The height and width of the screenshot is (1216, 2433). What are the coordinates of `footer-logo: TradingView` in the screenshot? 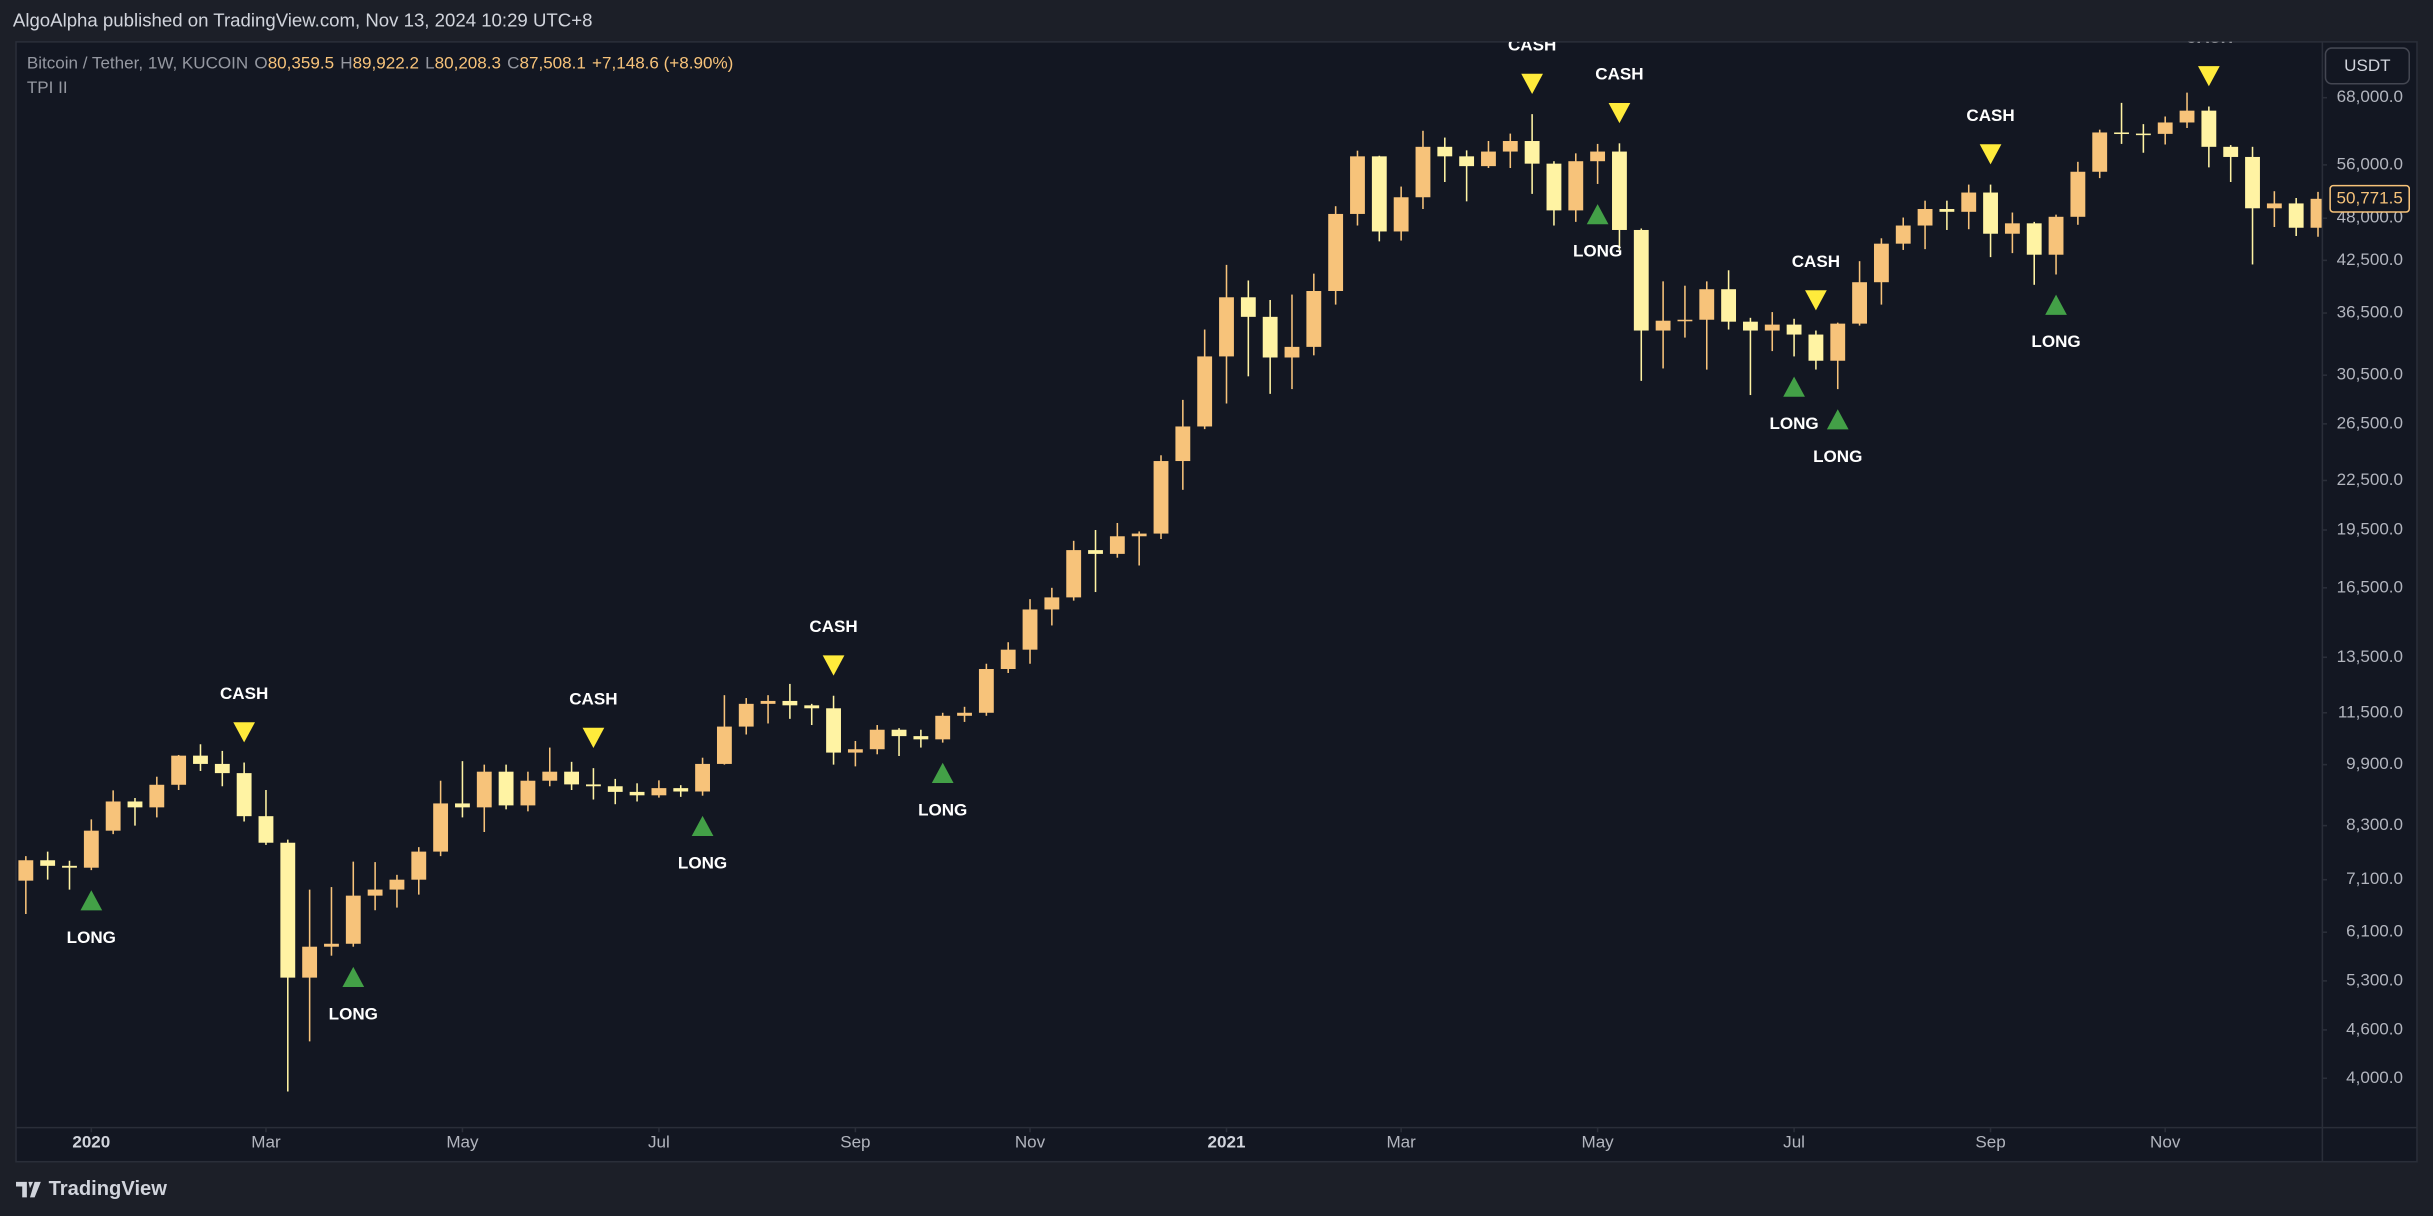 It's located at (91, 1189).